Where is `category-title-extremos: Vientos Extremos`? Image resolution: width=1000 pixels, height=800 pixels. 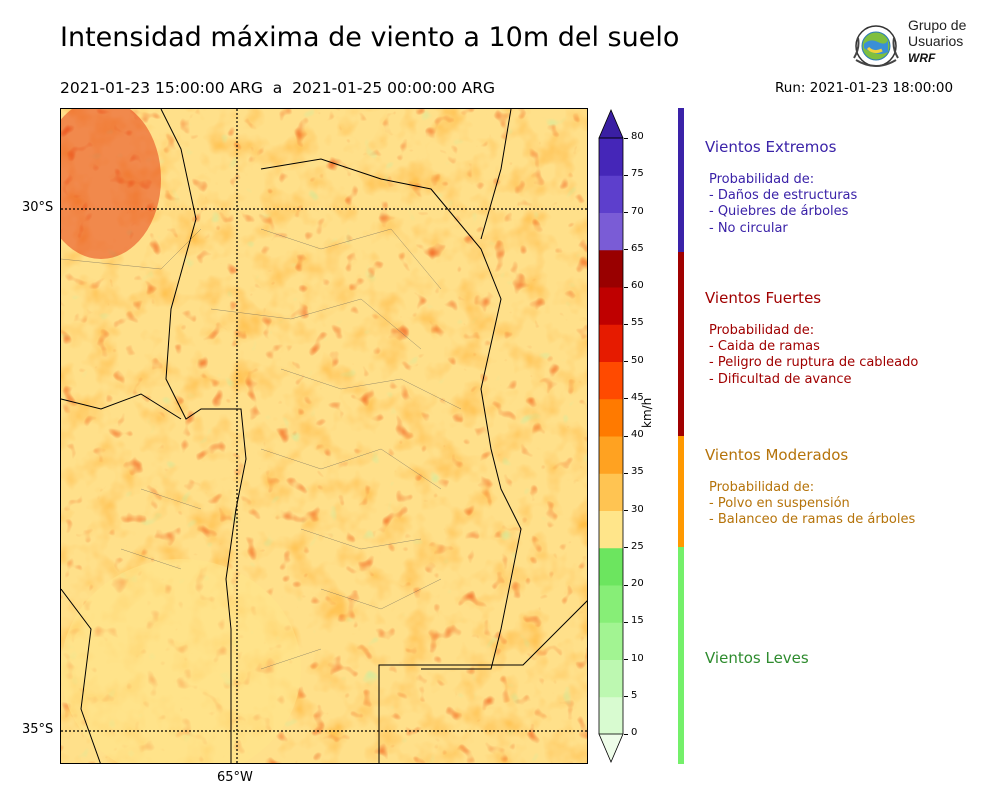 category-title-extremos: Vientos Extremos is located at coordinates (771, 147).